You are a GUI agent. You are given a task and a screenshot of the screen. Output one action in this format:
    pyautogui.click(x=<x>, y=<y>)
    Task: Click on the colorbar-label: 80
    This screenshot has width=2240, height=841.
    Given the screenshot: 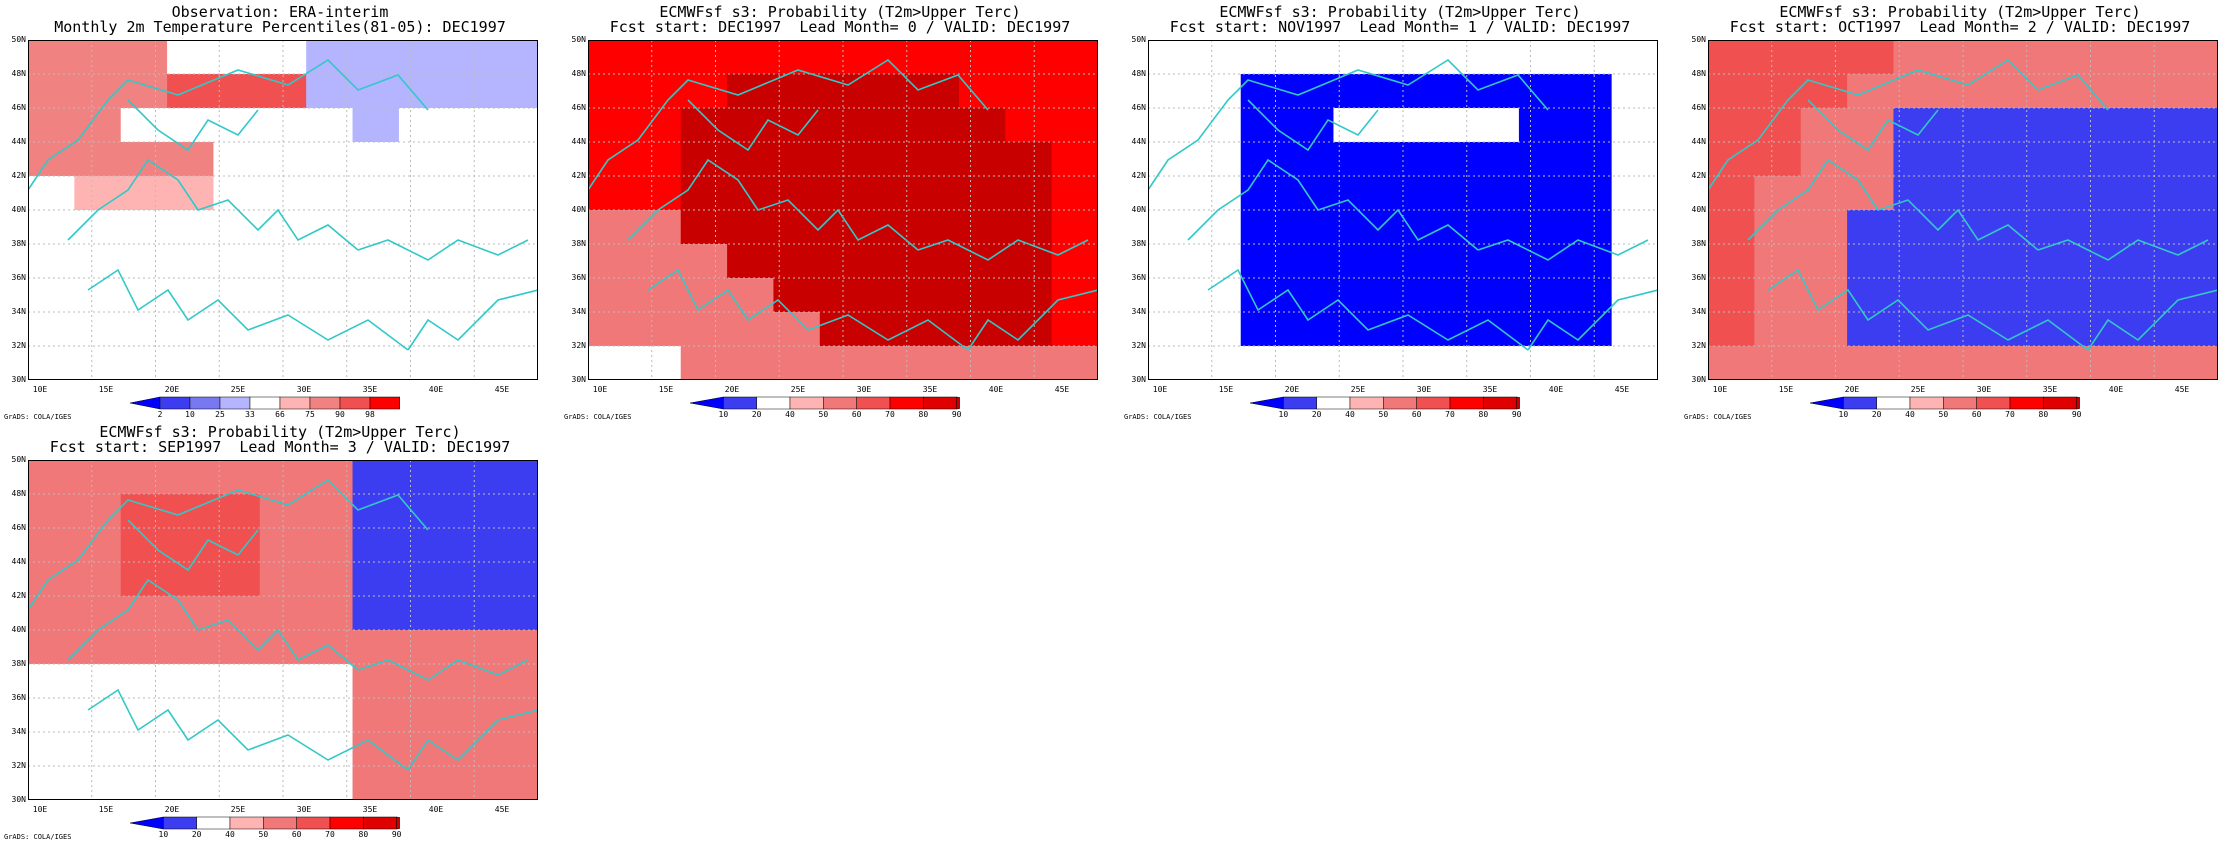 What is the action you would take?
    pyautogui.click(x=2043, y=414)
    